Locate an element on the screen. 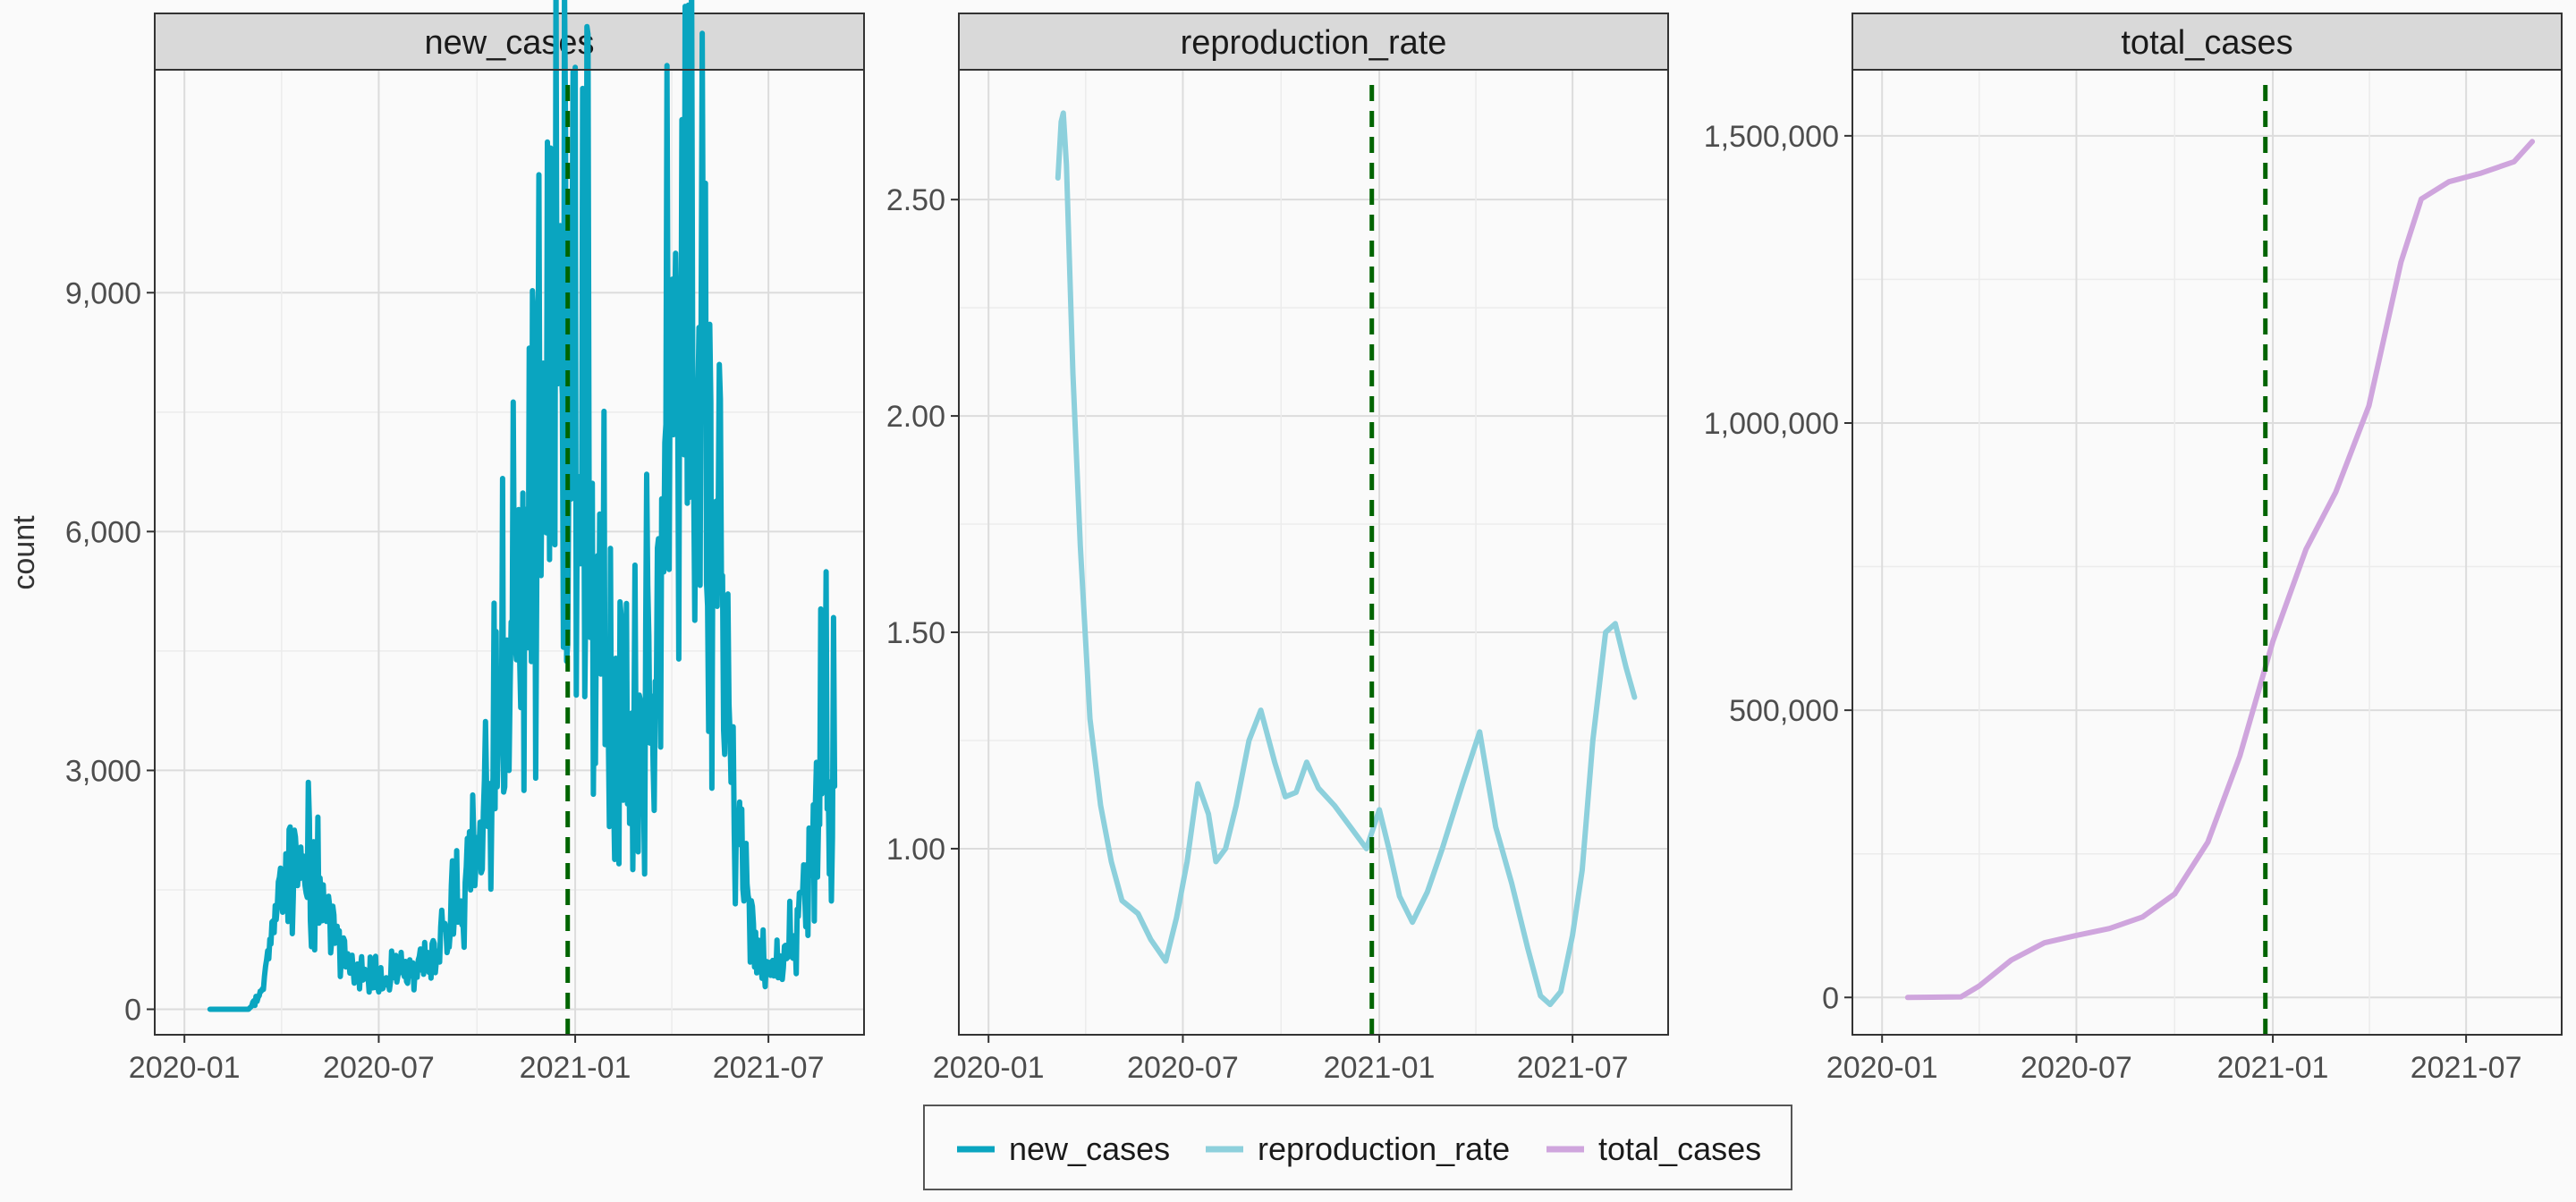  facet-title: reproduction_rate is located at coordinates (1314, 43).